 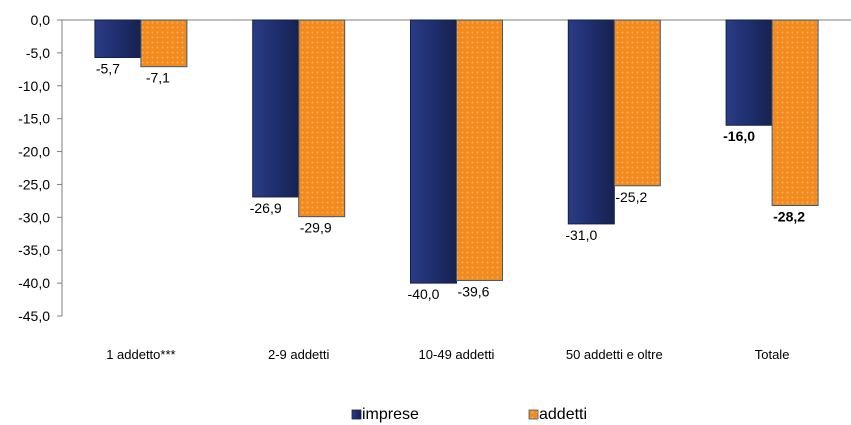 I want to click on data-label: -25,2, so click(x=631, y=197).